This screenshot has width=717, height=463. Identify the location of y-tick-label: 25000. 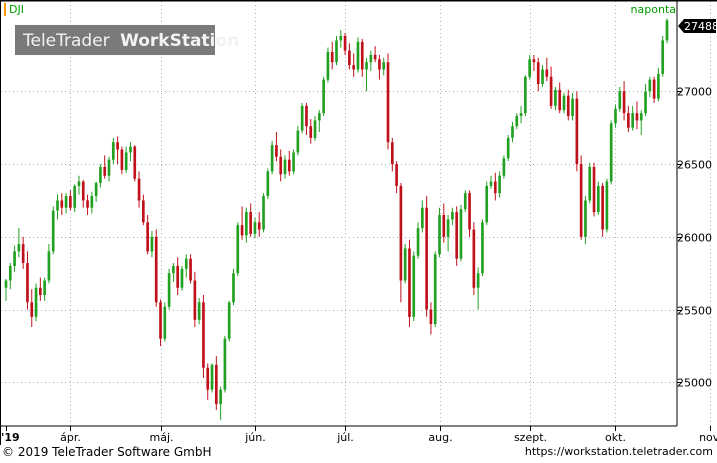
(694, 383).